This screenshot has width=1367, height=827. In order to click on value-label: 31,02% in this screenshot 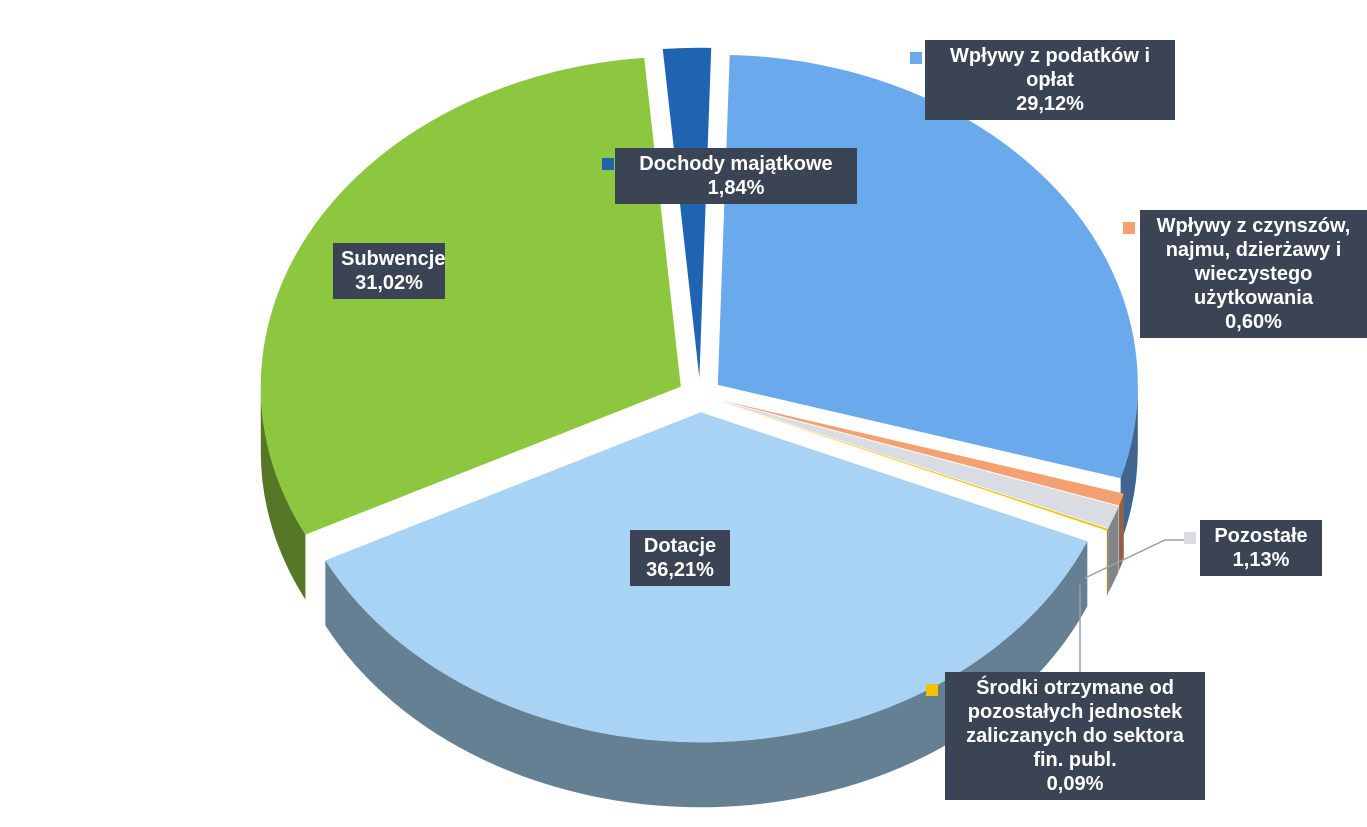, I will do `click(389, 283)`.